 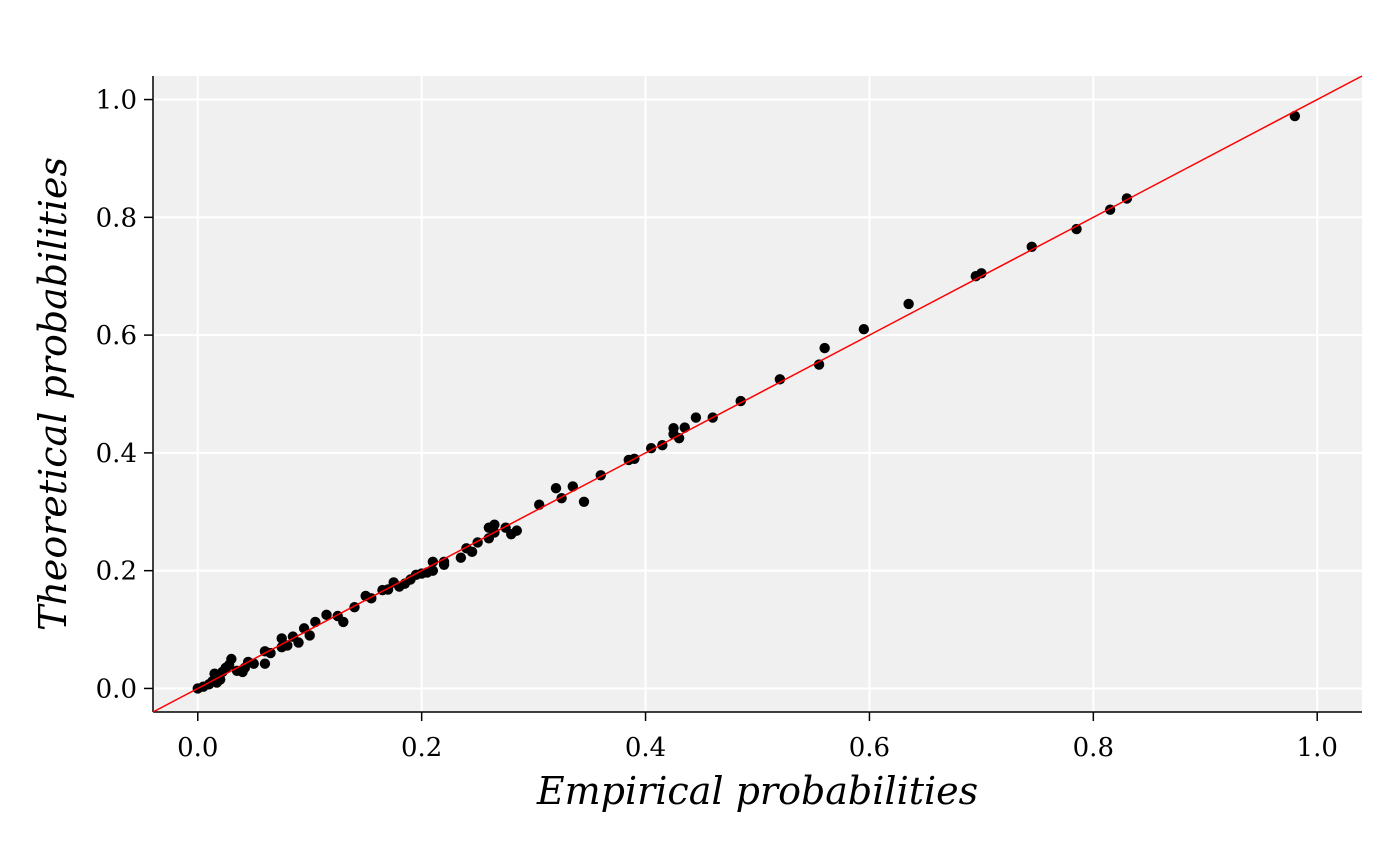 What do you see at coordinates (1317, 748) in the screenshot?
I see `x-tick-label-5: 1.0` at bounding box center [1317, 748].